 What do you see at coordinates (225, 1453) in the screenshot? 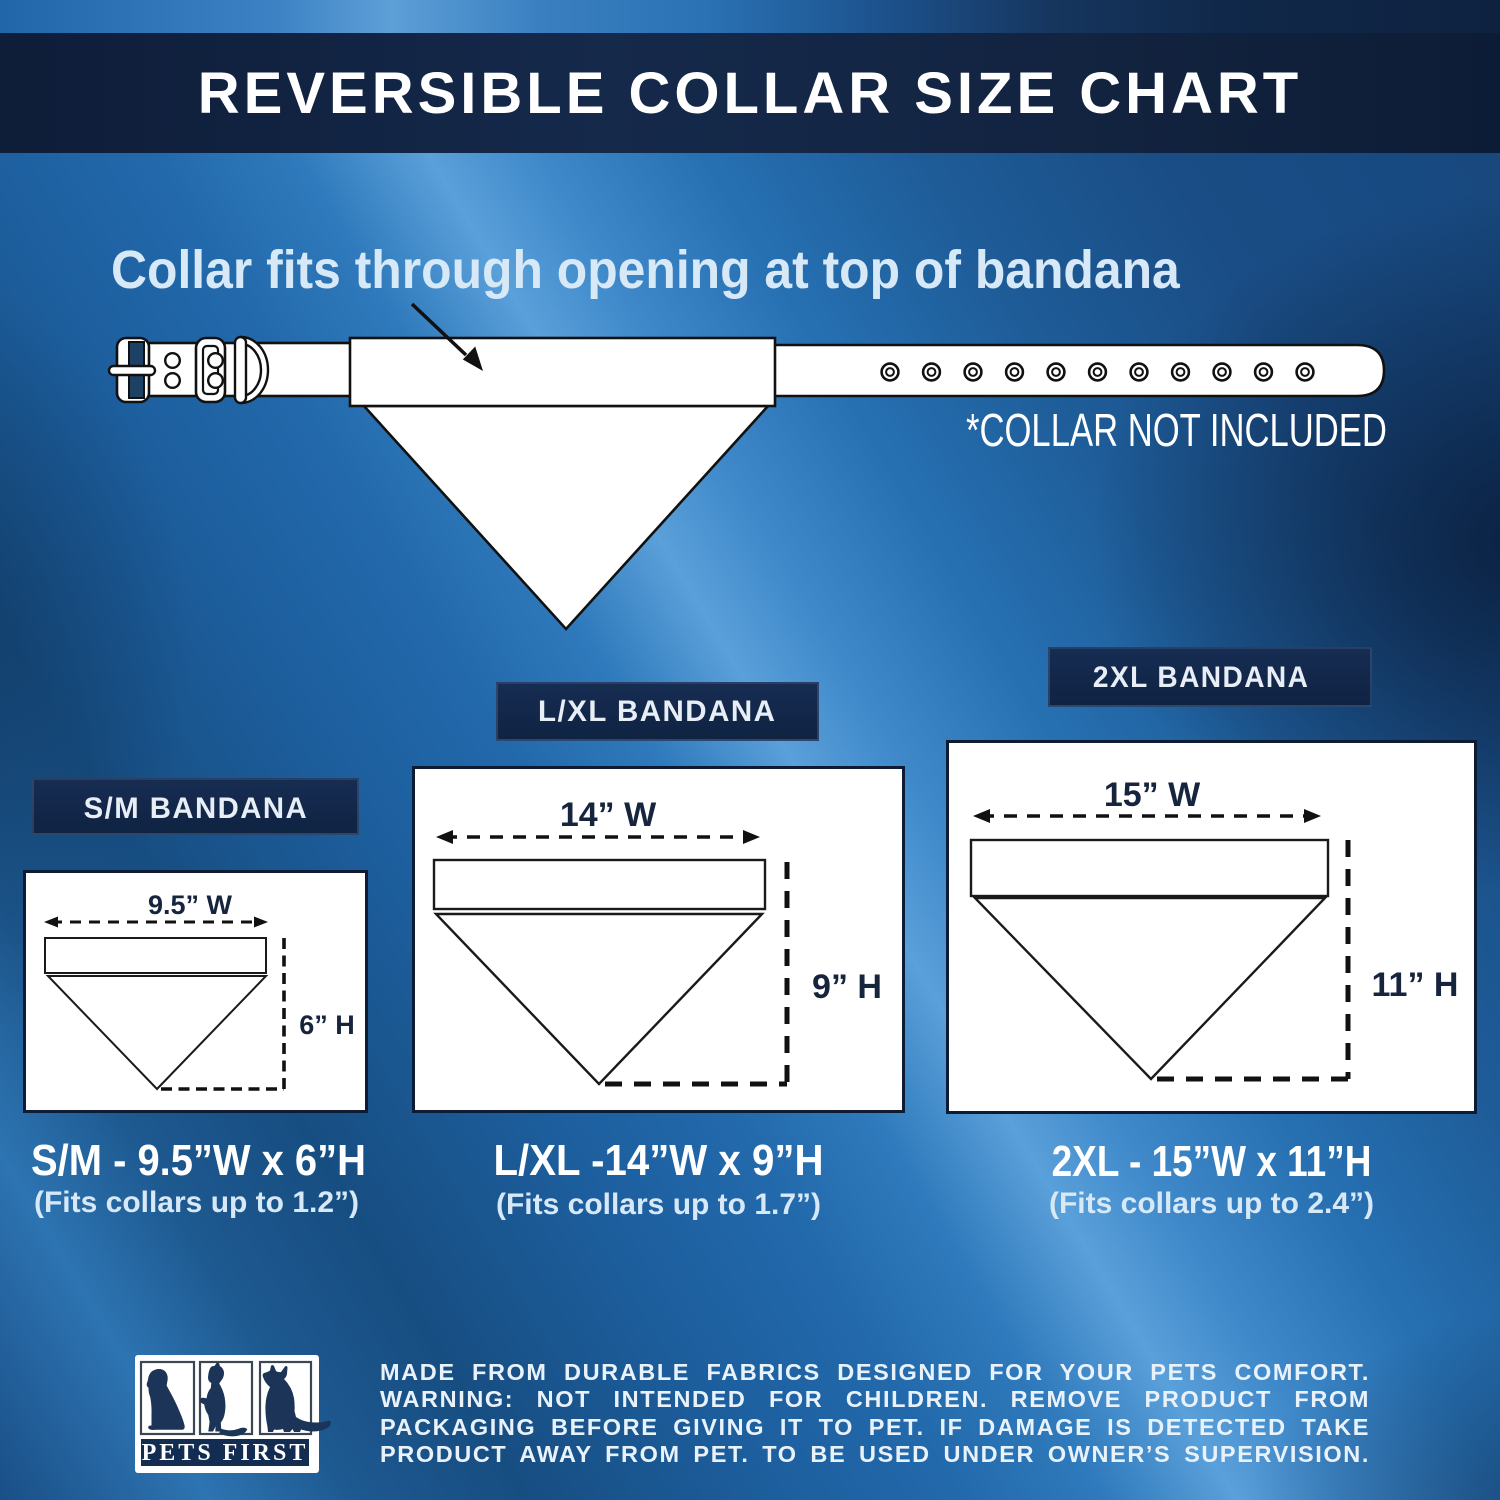
I see `svg-text: PETS FIRST` at bounding box center [225, 1453].